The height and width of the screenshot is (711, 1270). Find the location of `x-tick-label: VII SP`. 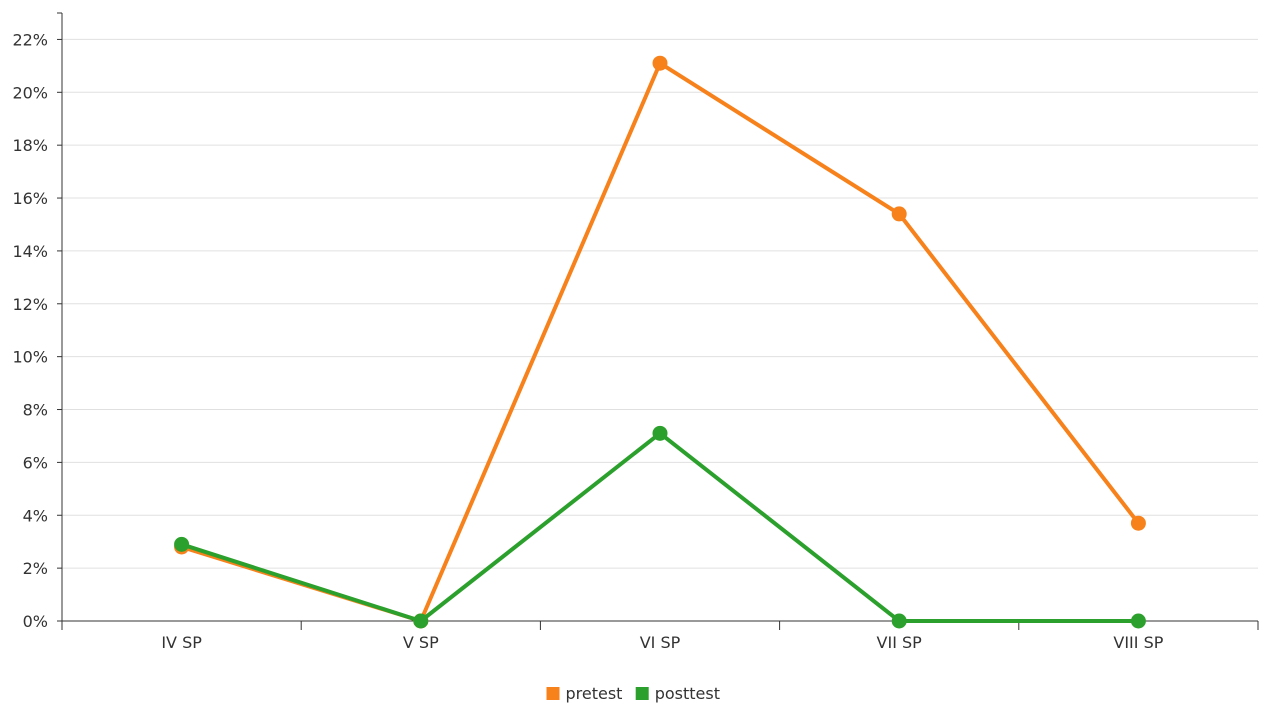

x-tick-label: VII SP is located at coordinates (900, 642).